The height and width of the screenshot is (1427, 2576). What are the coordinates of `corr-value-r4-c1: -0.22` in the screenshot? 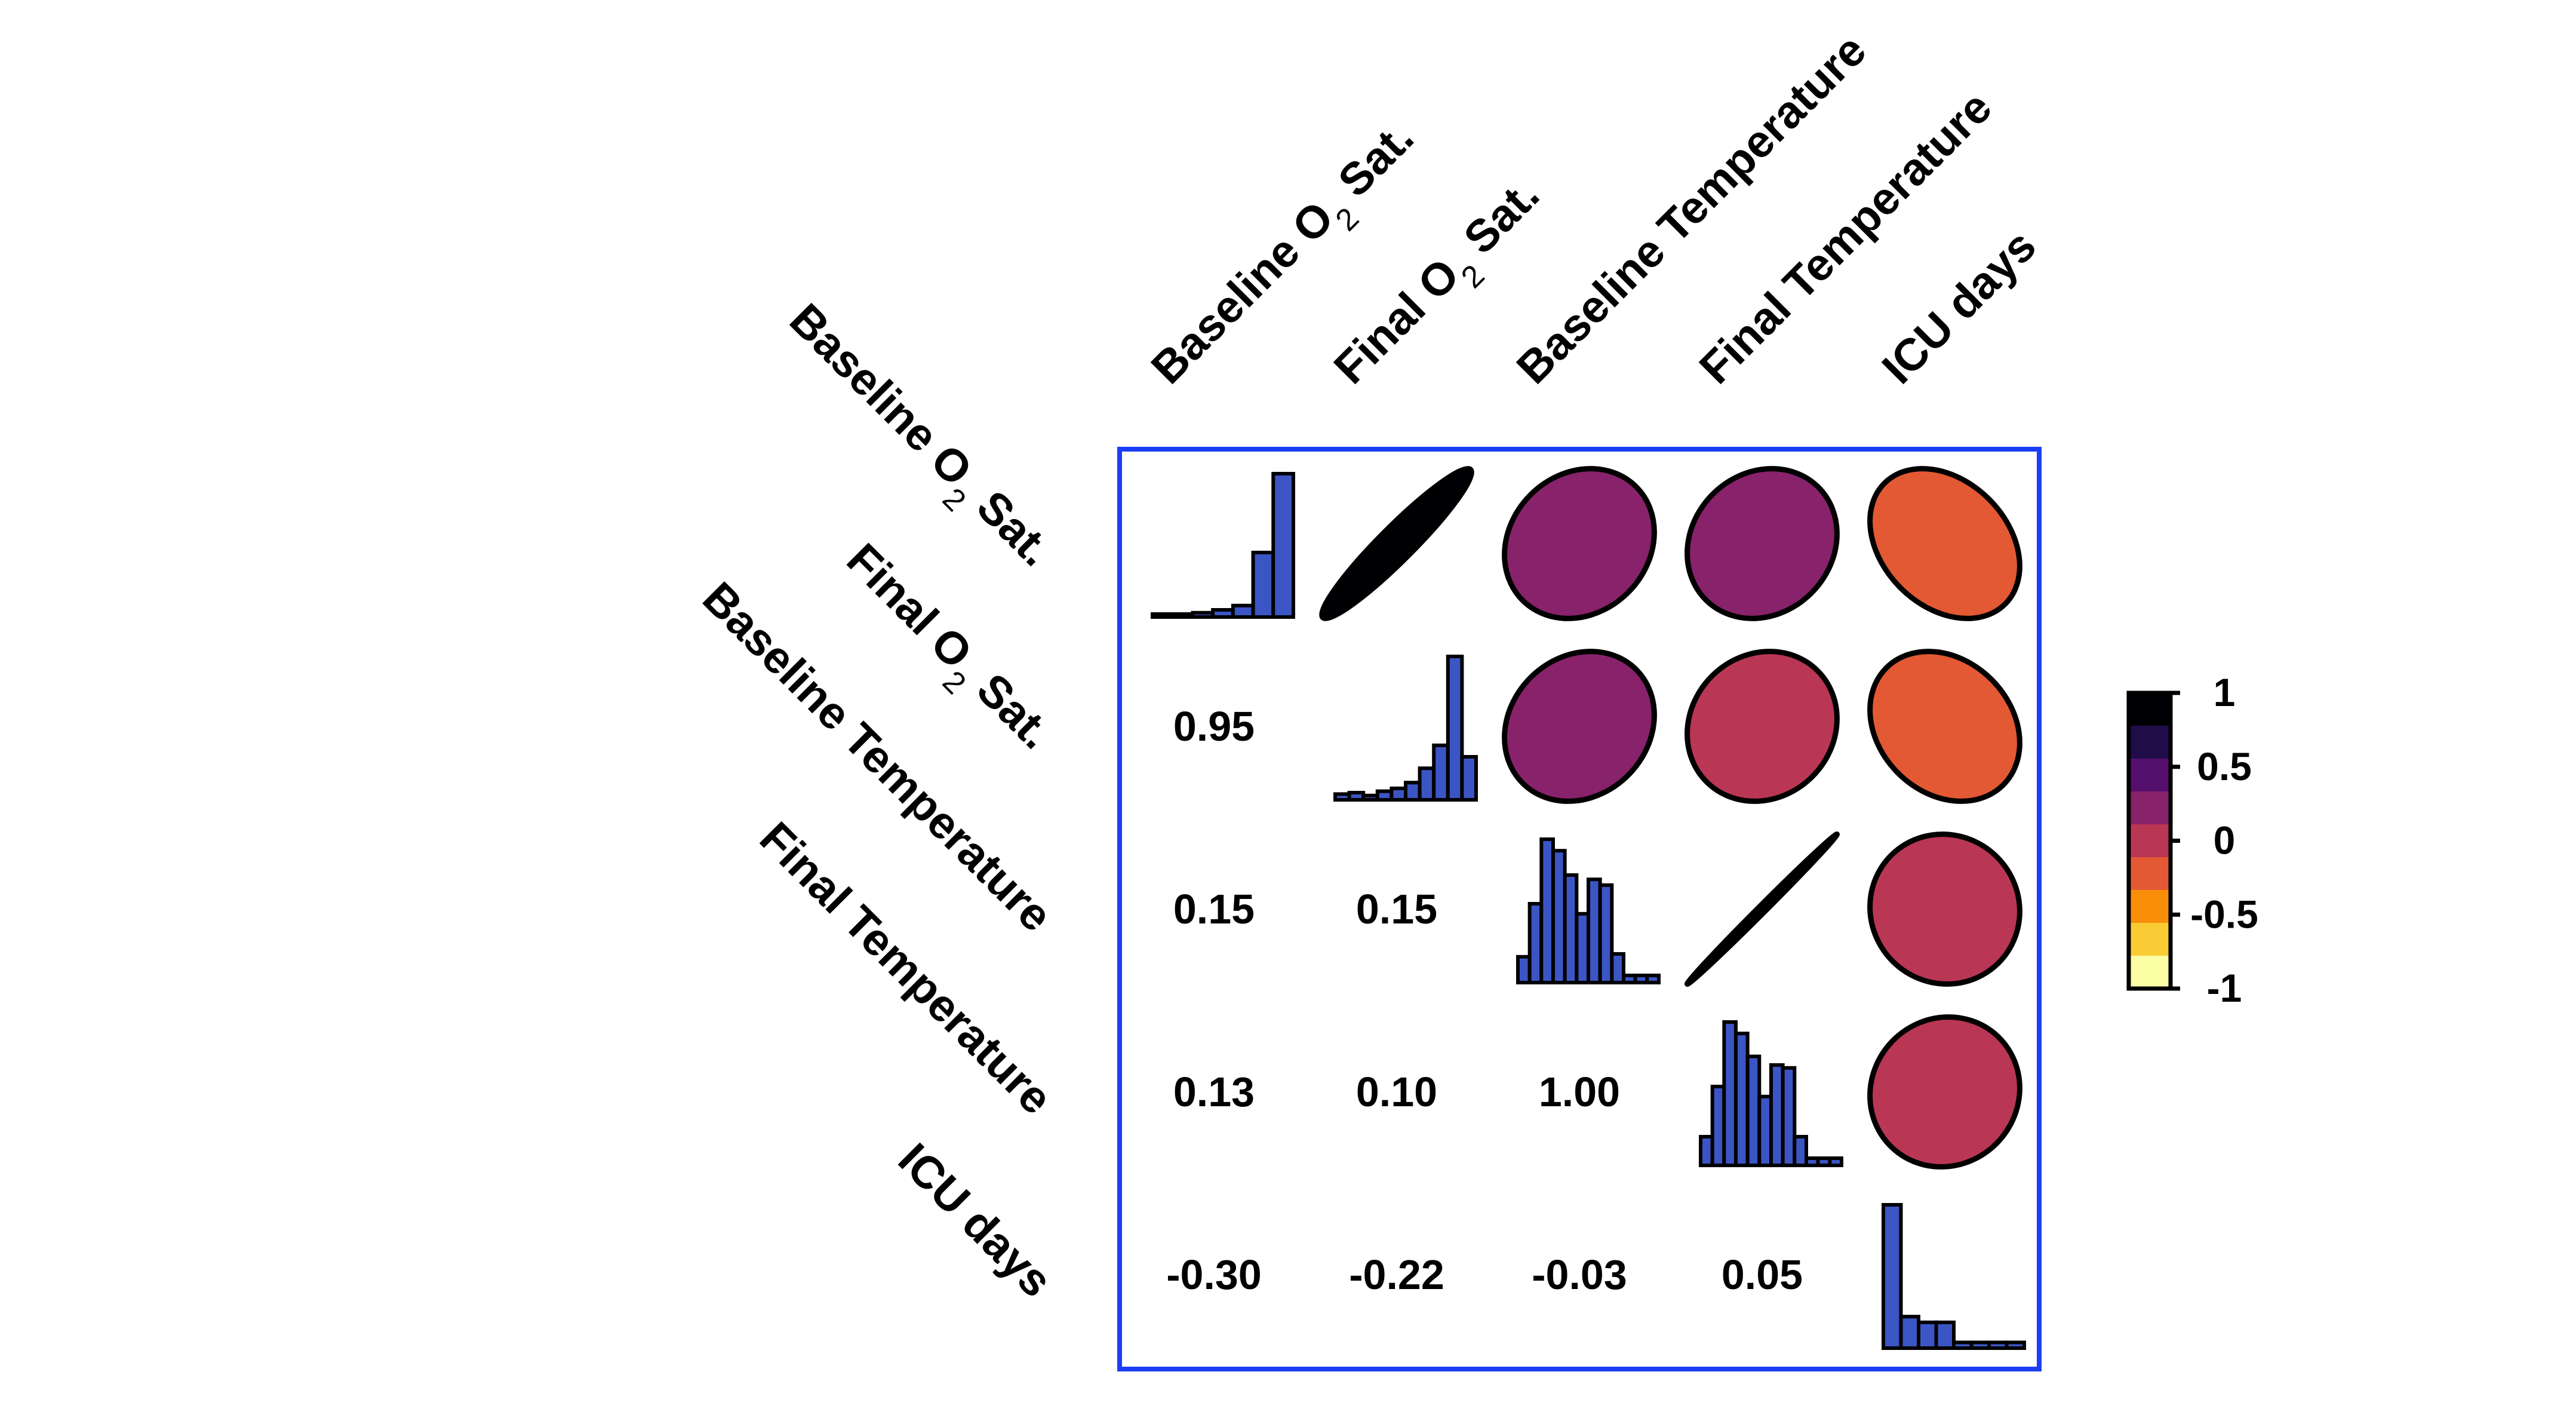 It's located at (1396, 1274).